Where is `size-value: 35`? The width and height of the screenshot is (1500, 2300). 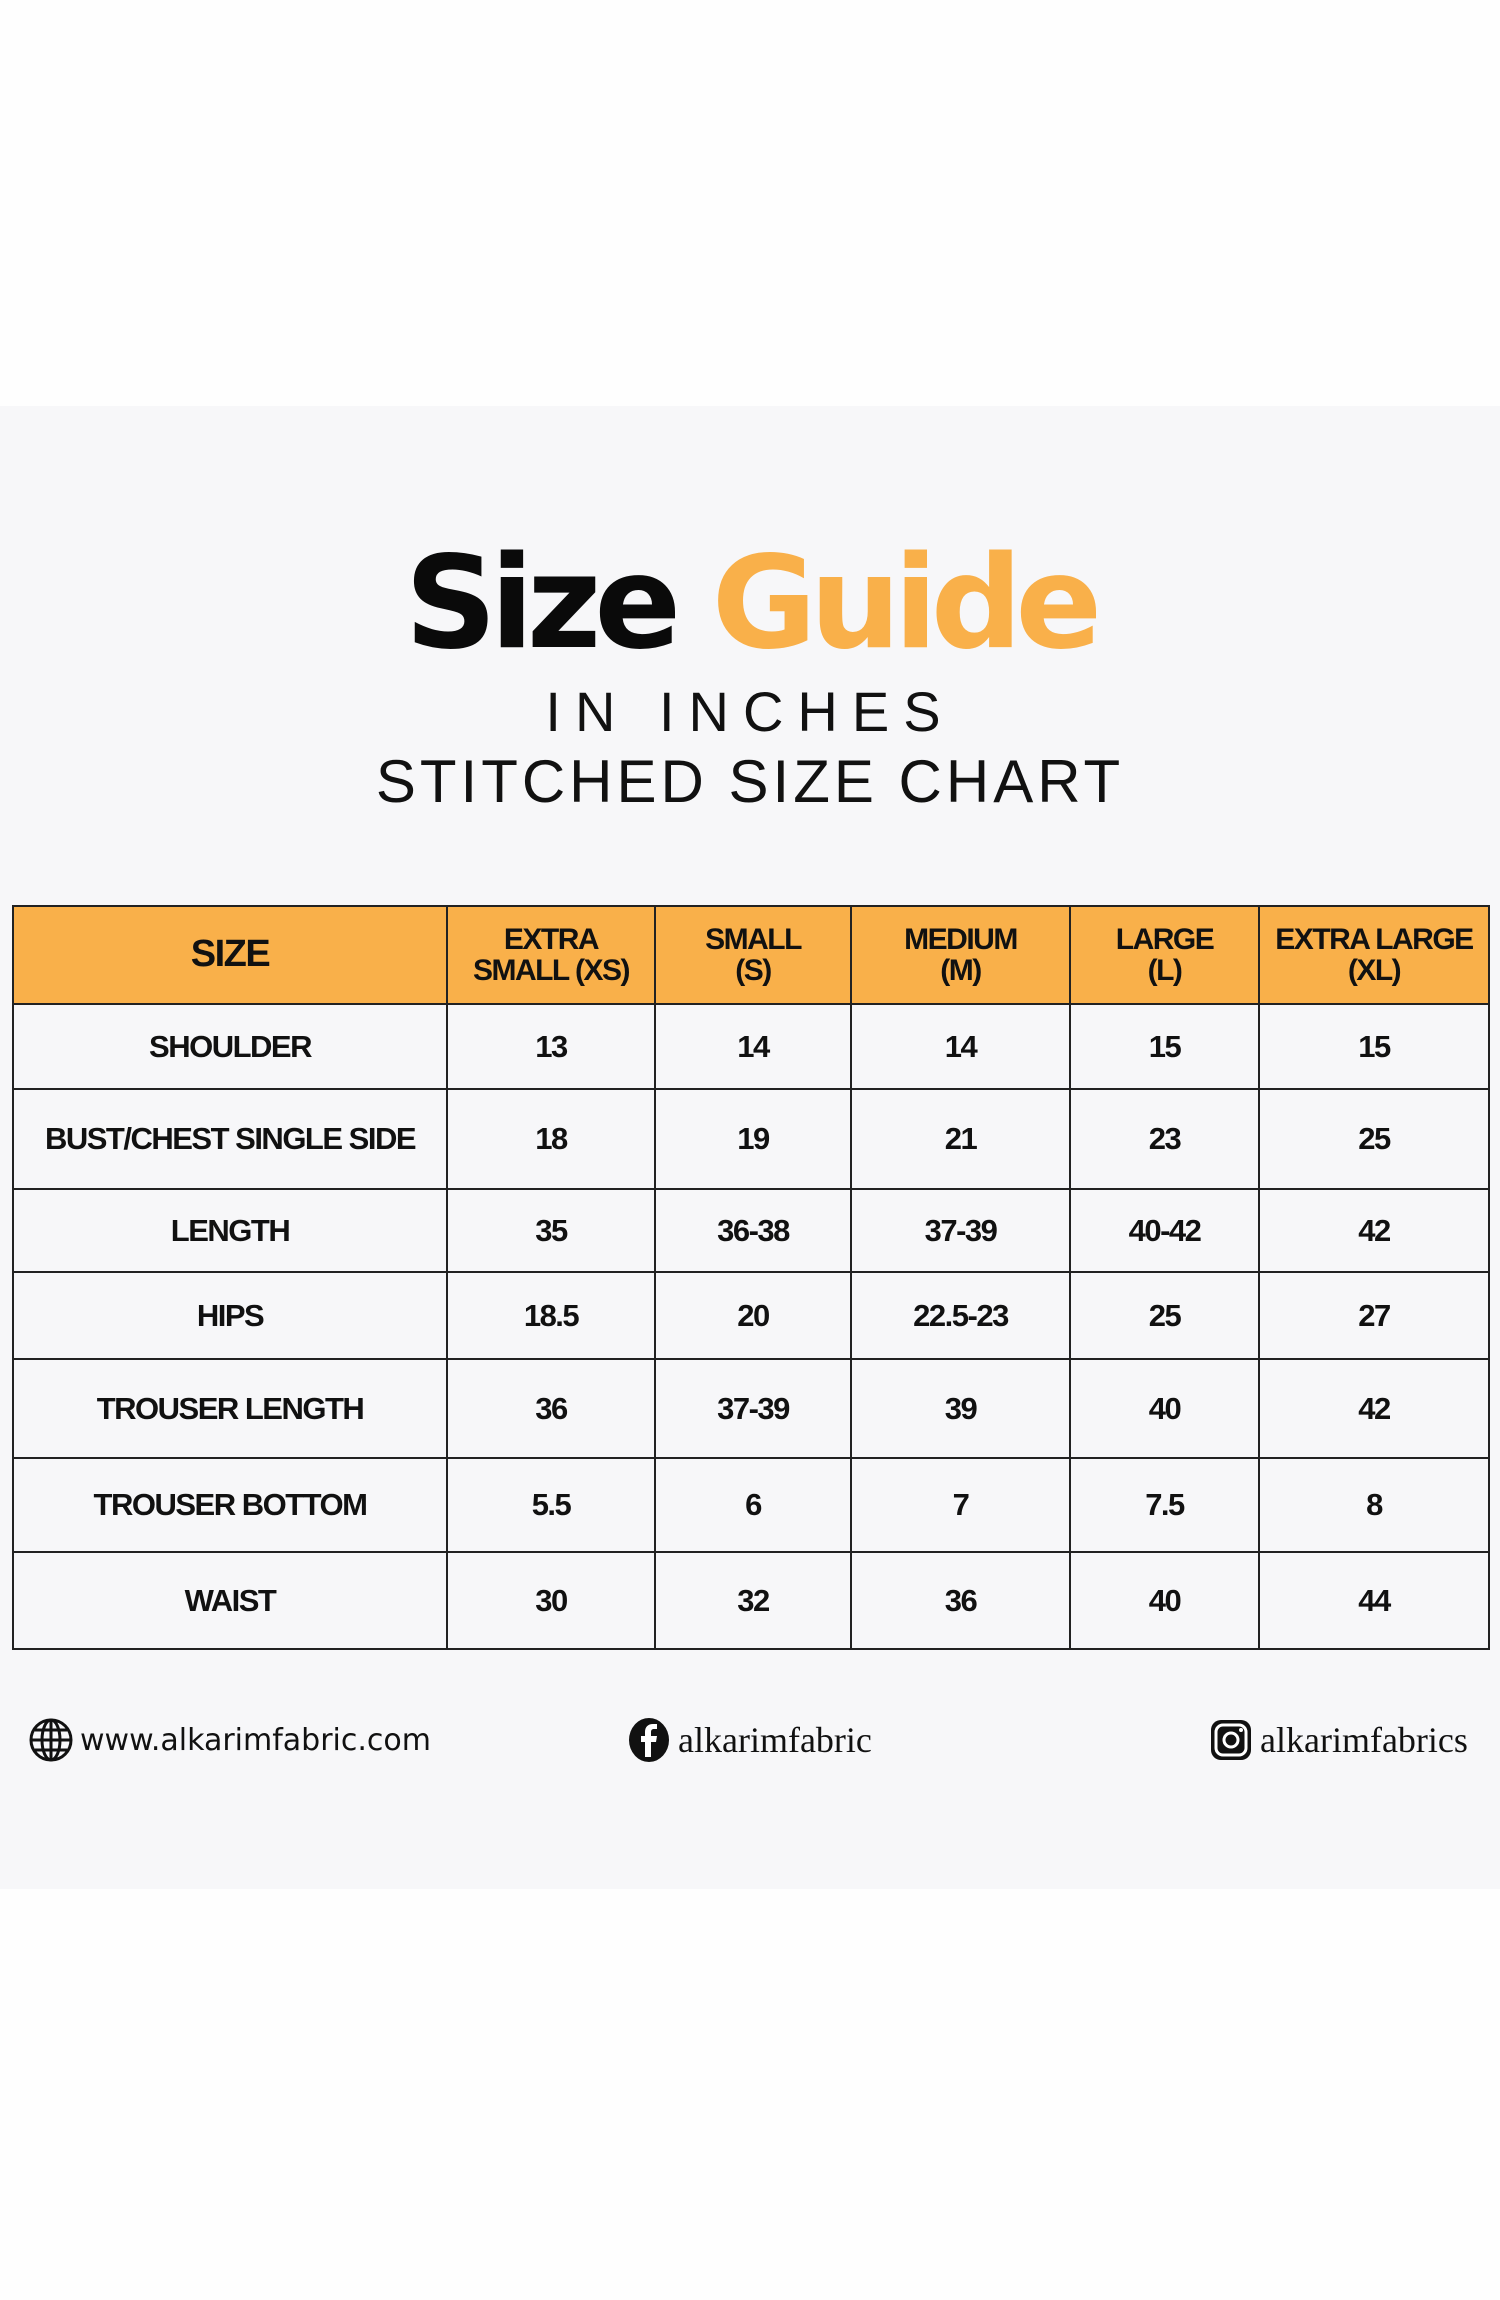
size-value: 35 is located at coordinates (551, 1230).